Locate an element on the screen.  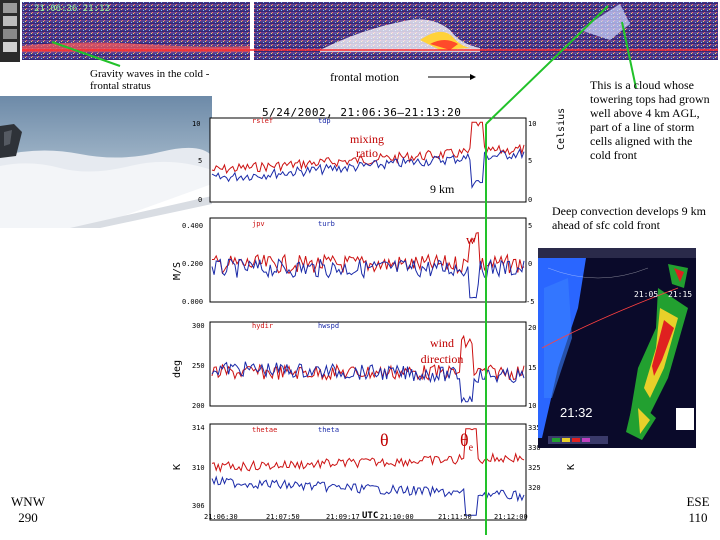
xtick-1: 21:07:50 is located at coordinates (283, 517).